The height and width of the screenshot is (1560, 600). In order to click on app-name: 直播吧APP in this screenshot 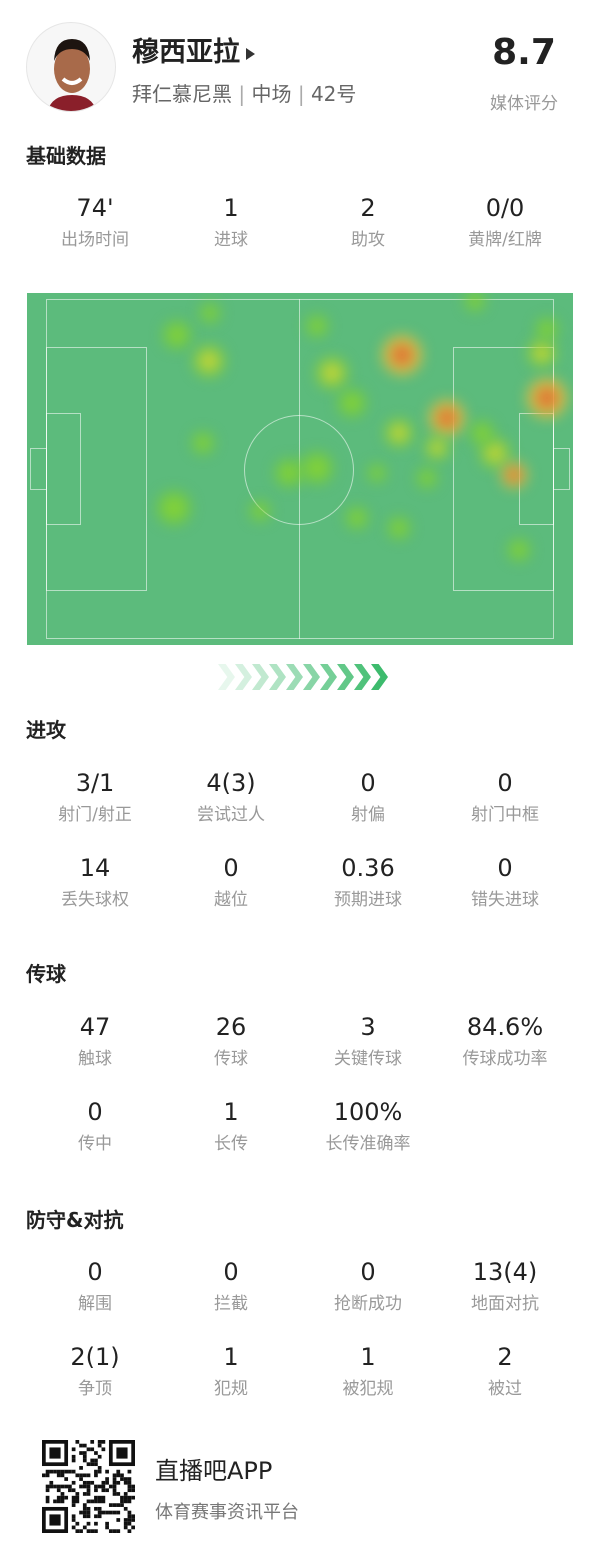, I will do `click(214, 1471)`.